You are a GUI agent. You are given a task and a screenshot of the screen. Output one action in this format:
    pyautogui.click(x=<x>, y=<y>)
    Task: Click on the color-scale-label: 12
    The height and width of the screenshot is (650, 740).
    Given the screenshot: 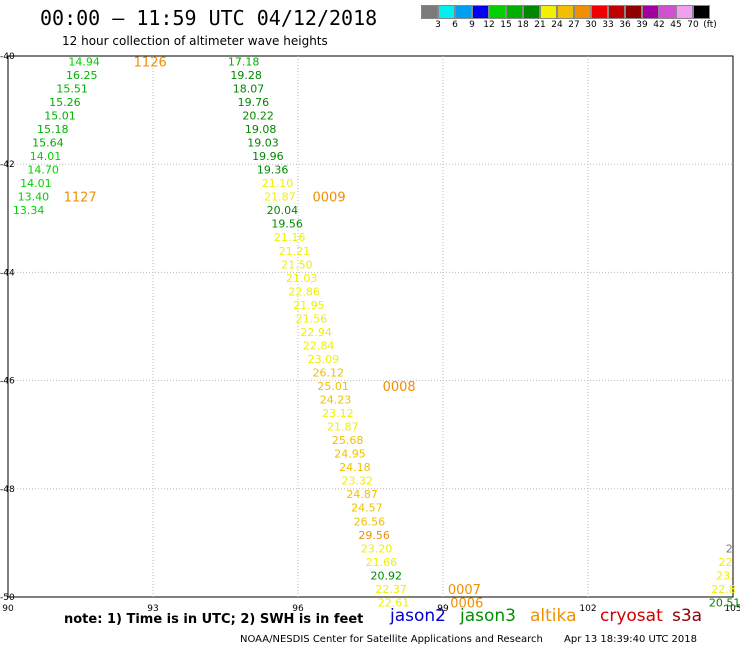 What is the action you would take?
    pyautogui.click(x=489, y=25)
    